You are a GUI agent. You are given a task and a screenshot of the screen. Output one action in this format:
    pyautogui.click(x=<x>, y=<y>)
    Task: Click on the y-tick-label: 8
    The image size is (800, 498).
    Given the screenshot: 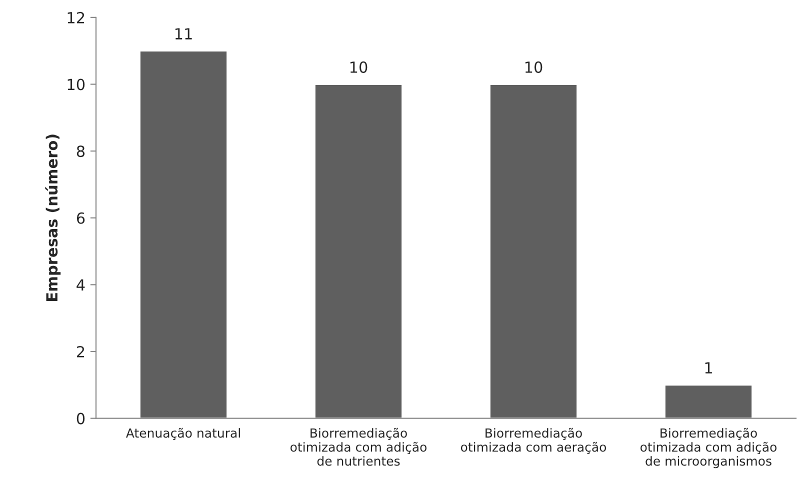 What is the action you would take?
    pyautogui.click(x=80, y=152)
    